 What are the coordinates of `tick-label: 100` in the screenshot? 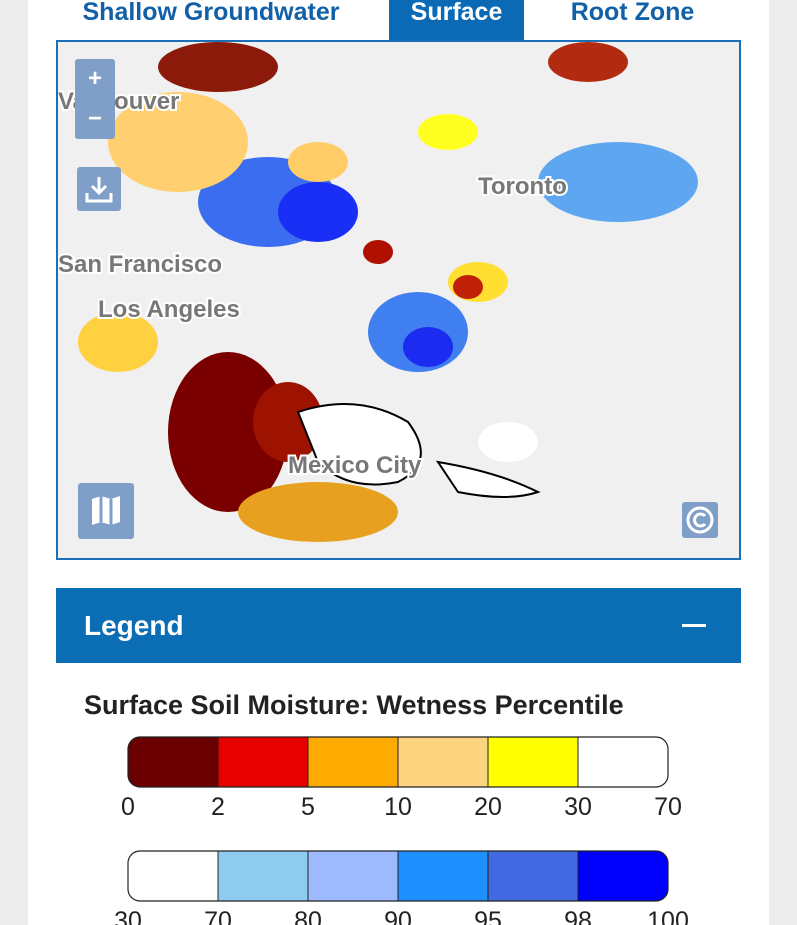 It's located at (668, 916).